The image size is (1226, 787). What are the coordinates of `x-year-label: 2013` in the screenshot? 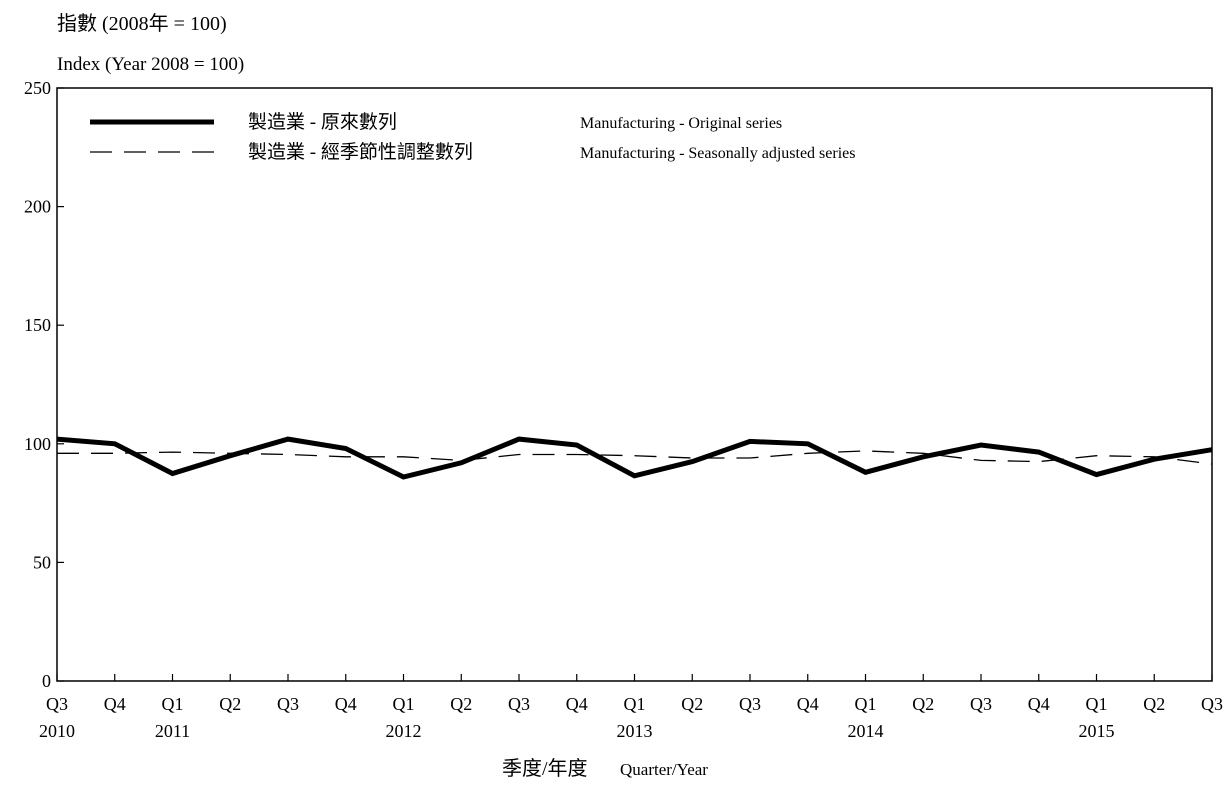 It's located at (635, 731).